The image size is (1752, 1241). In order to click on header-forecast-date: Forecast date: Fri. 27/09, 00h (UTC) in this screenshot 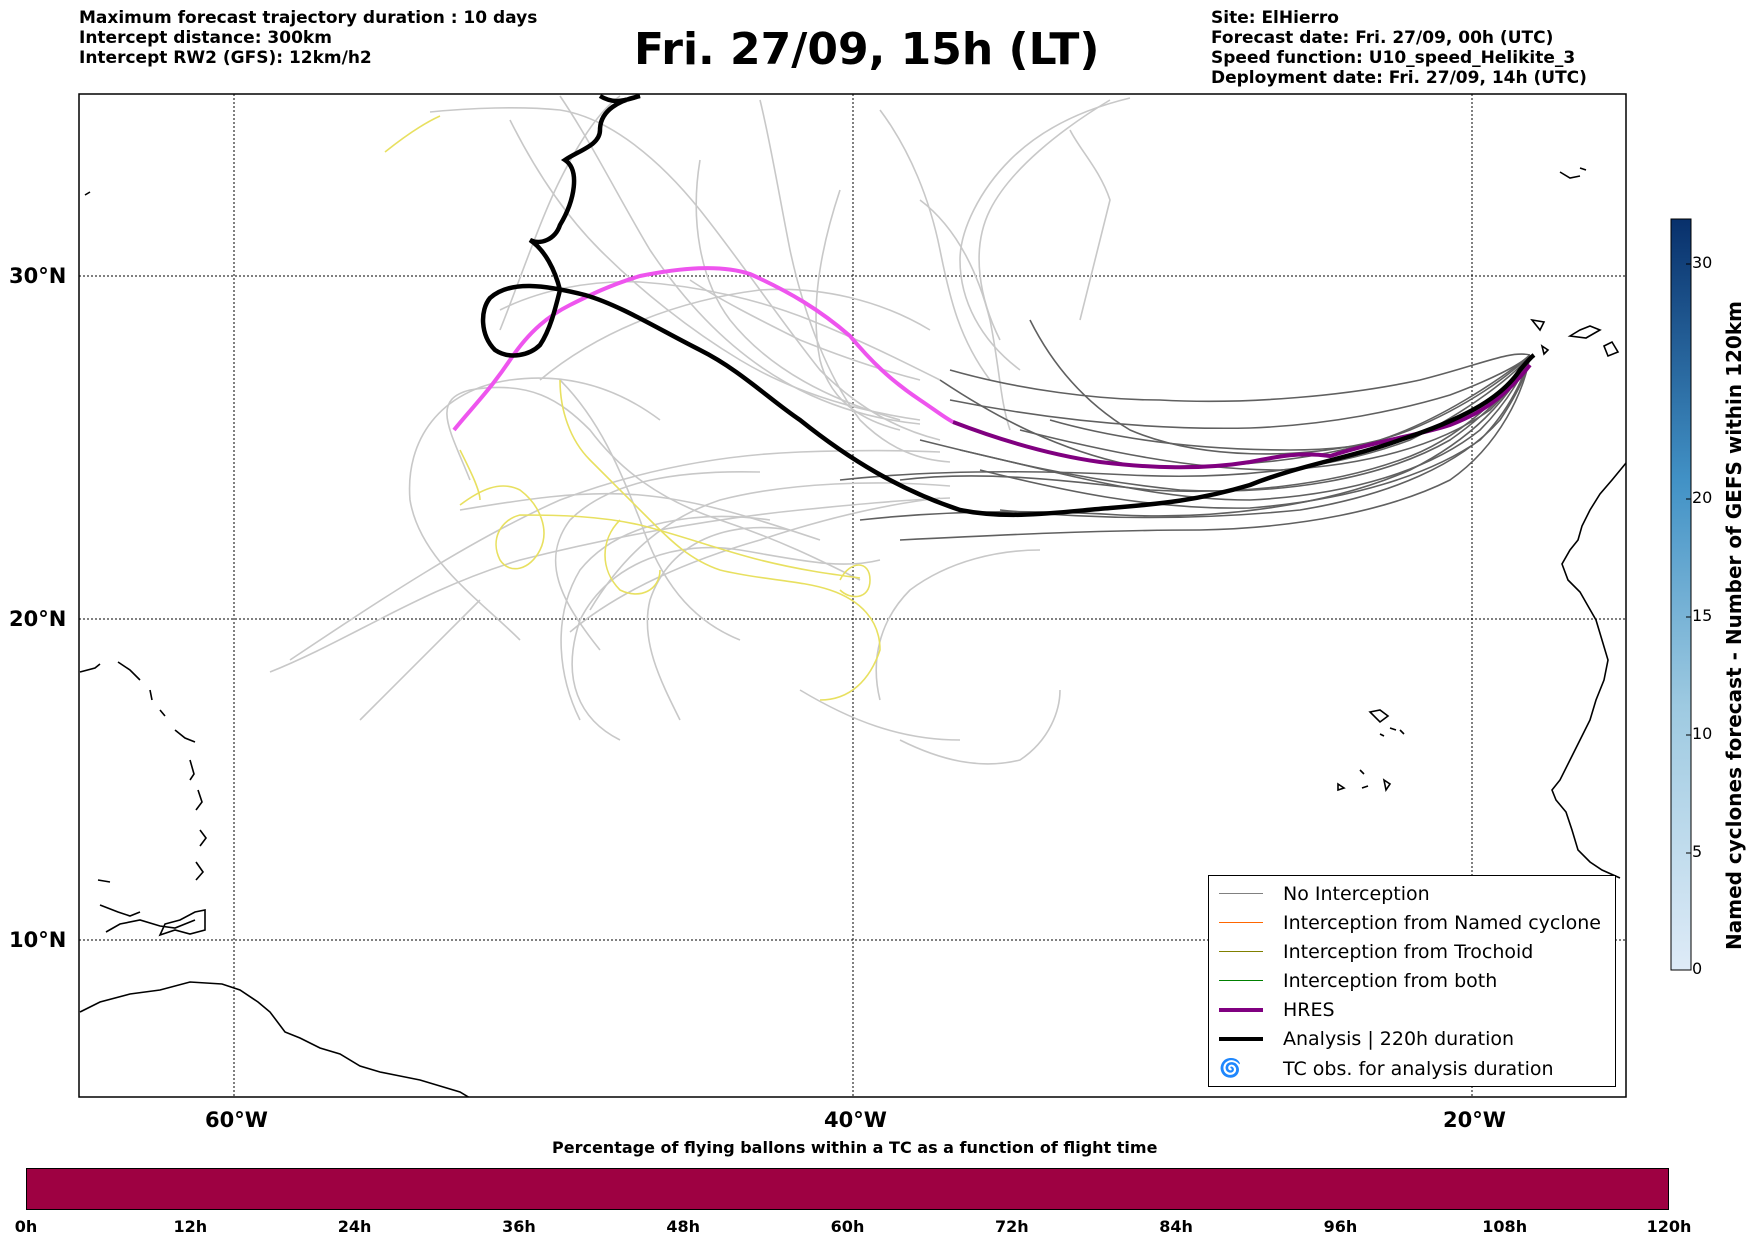, I will do `click(1382, 38)`.